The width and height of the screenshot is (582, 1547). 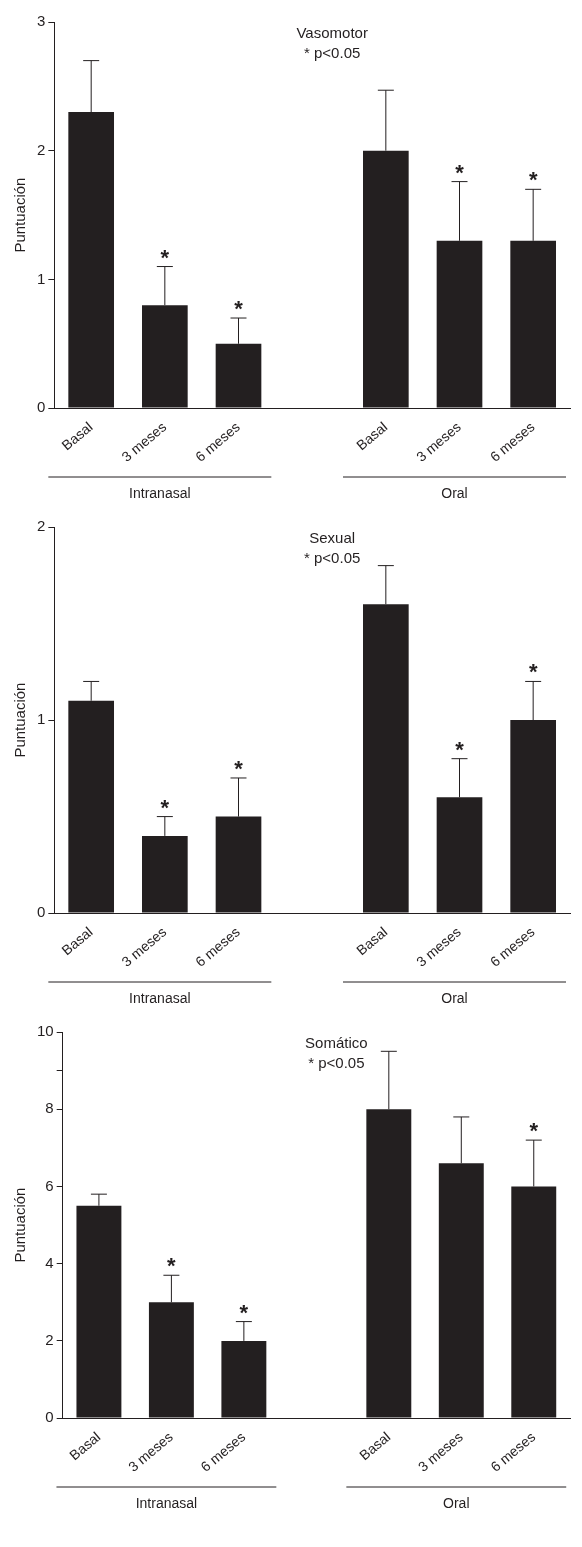 What do you see at coordinates (41, 21) in the screenshot?
I see `y-tick-label: 3` at bounding box center [41, 21].